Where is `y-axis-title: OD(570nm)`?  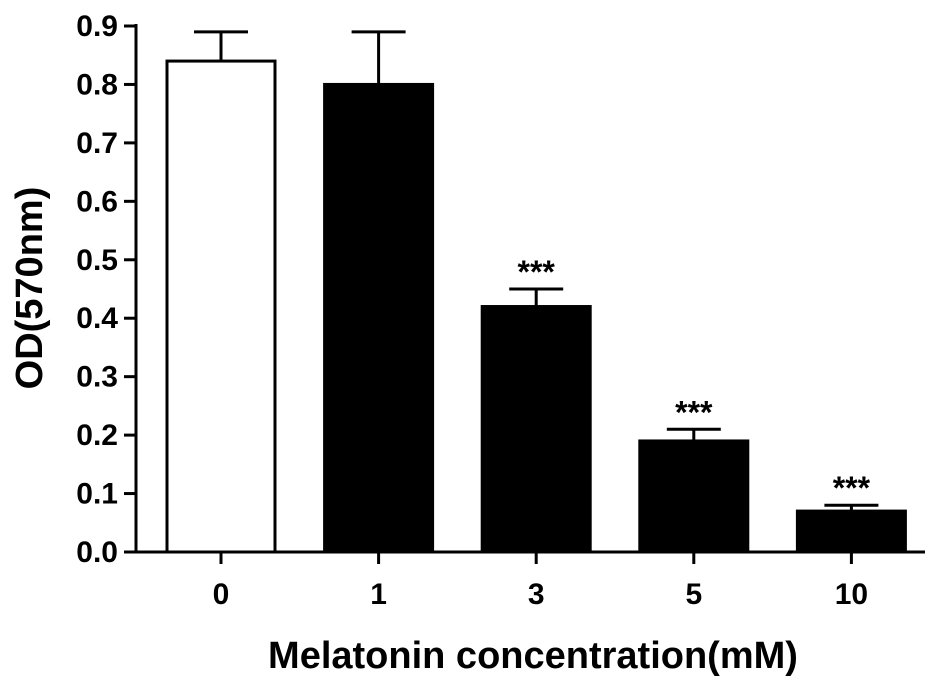 y-axis-title: OD(570nm) is located at coordinates (30, 288).